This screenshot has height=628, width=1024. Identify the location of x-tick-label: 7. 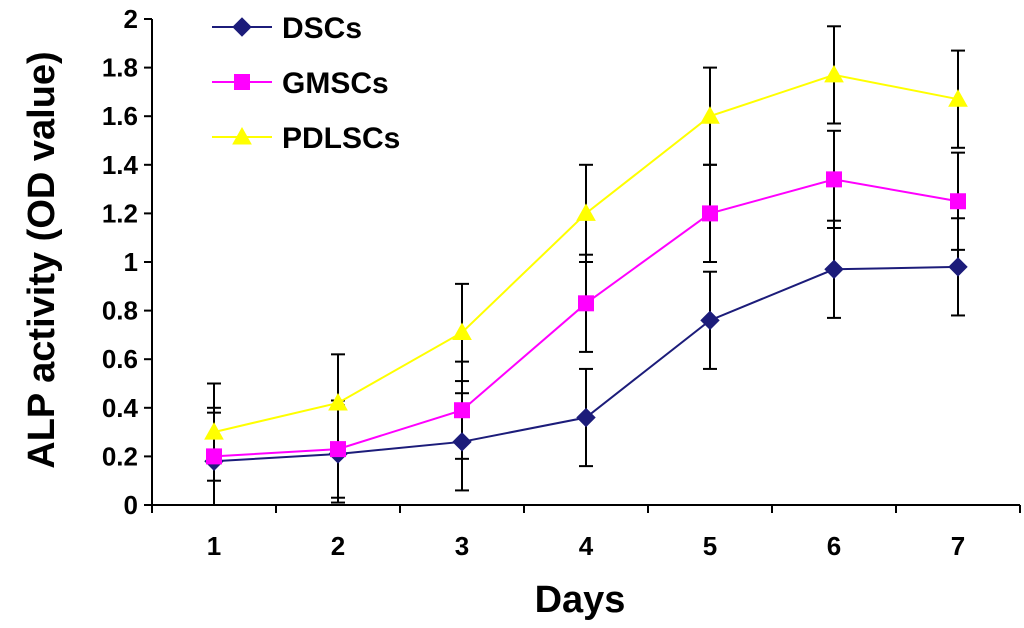
(958, 546).